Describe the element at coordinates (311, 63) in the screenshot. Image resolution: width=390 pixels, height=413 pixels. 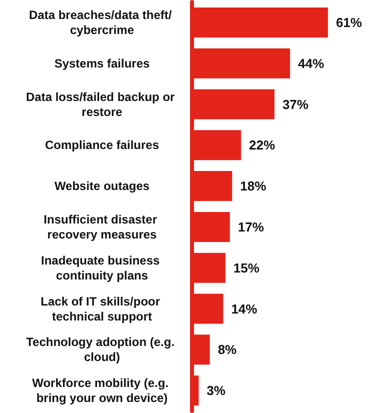
I see `data-label: 44%` at that location.